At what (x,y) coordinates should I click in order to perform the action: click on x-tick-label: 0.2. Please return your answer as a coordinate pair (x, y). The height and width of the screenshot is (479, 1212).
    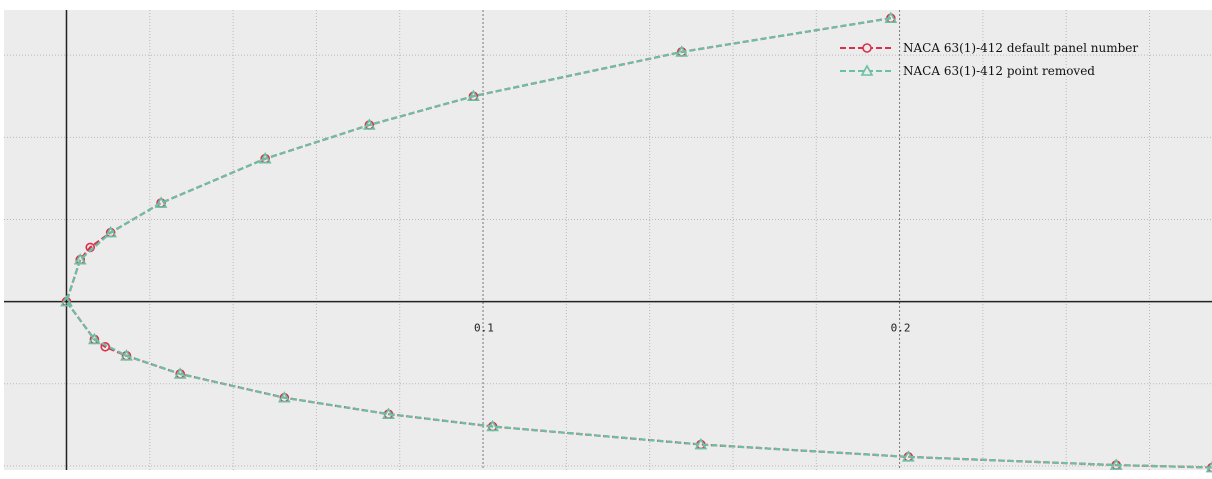
    Looking at the image, I should click on (901, 328).